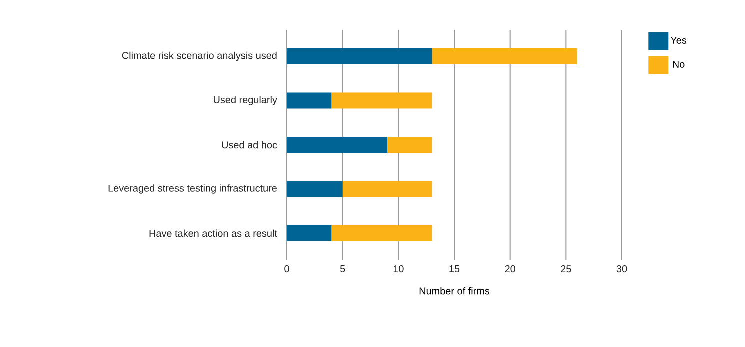 Image resolution: width=745 pixels, height=347 pixels. Describe the element at coordinates (250, 145) in the screenshot. I see `y-tick-label: Used ad hoc` at that location.